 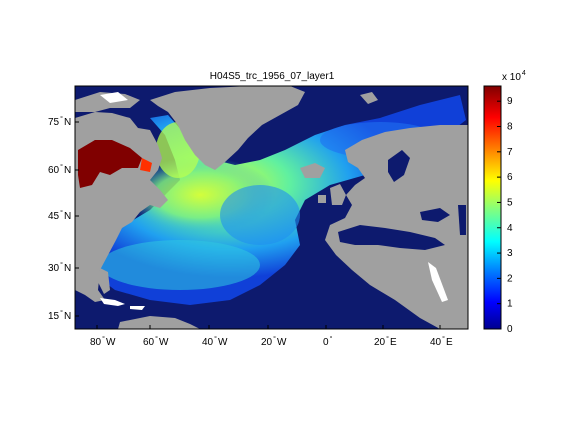 What do you see at coordinates (369, 98) in the screenshot?
I see `land-svalbard` at bounding box center [369, 98].